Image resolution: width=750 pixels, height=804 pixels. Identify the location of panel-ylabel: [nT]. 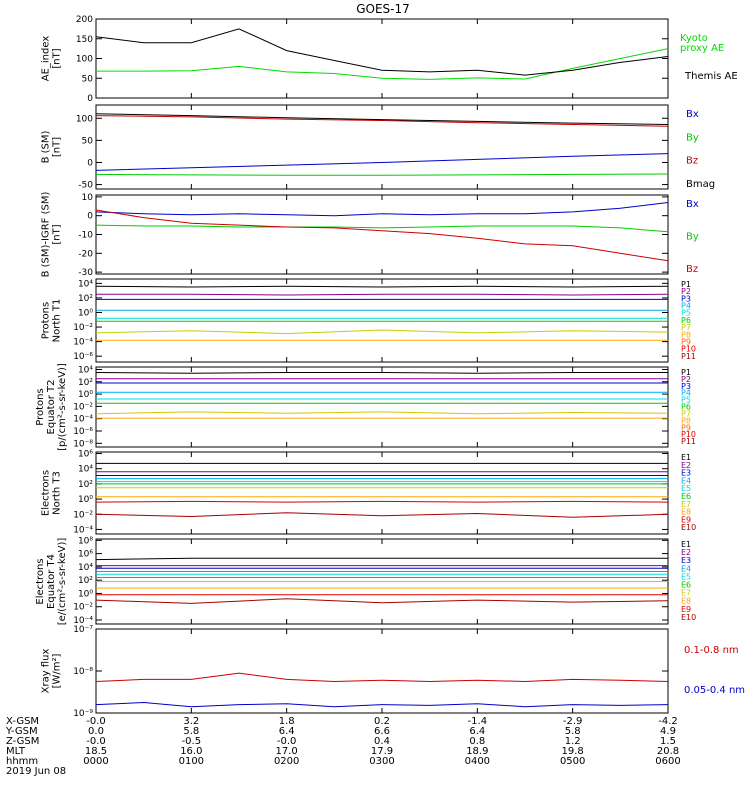
(57, 147).